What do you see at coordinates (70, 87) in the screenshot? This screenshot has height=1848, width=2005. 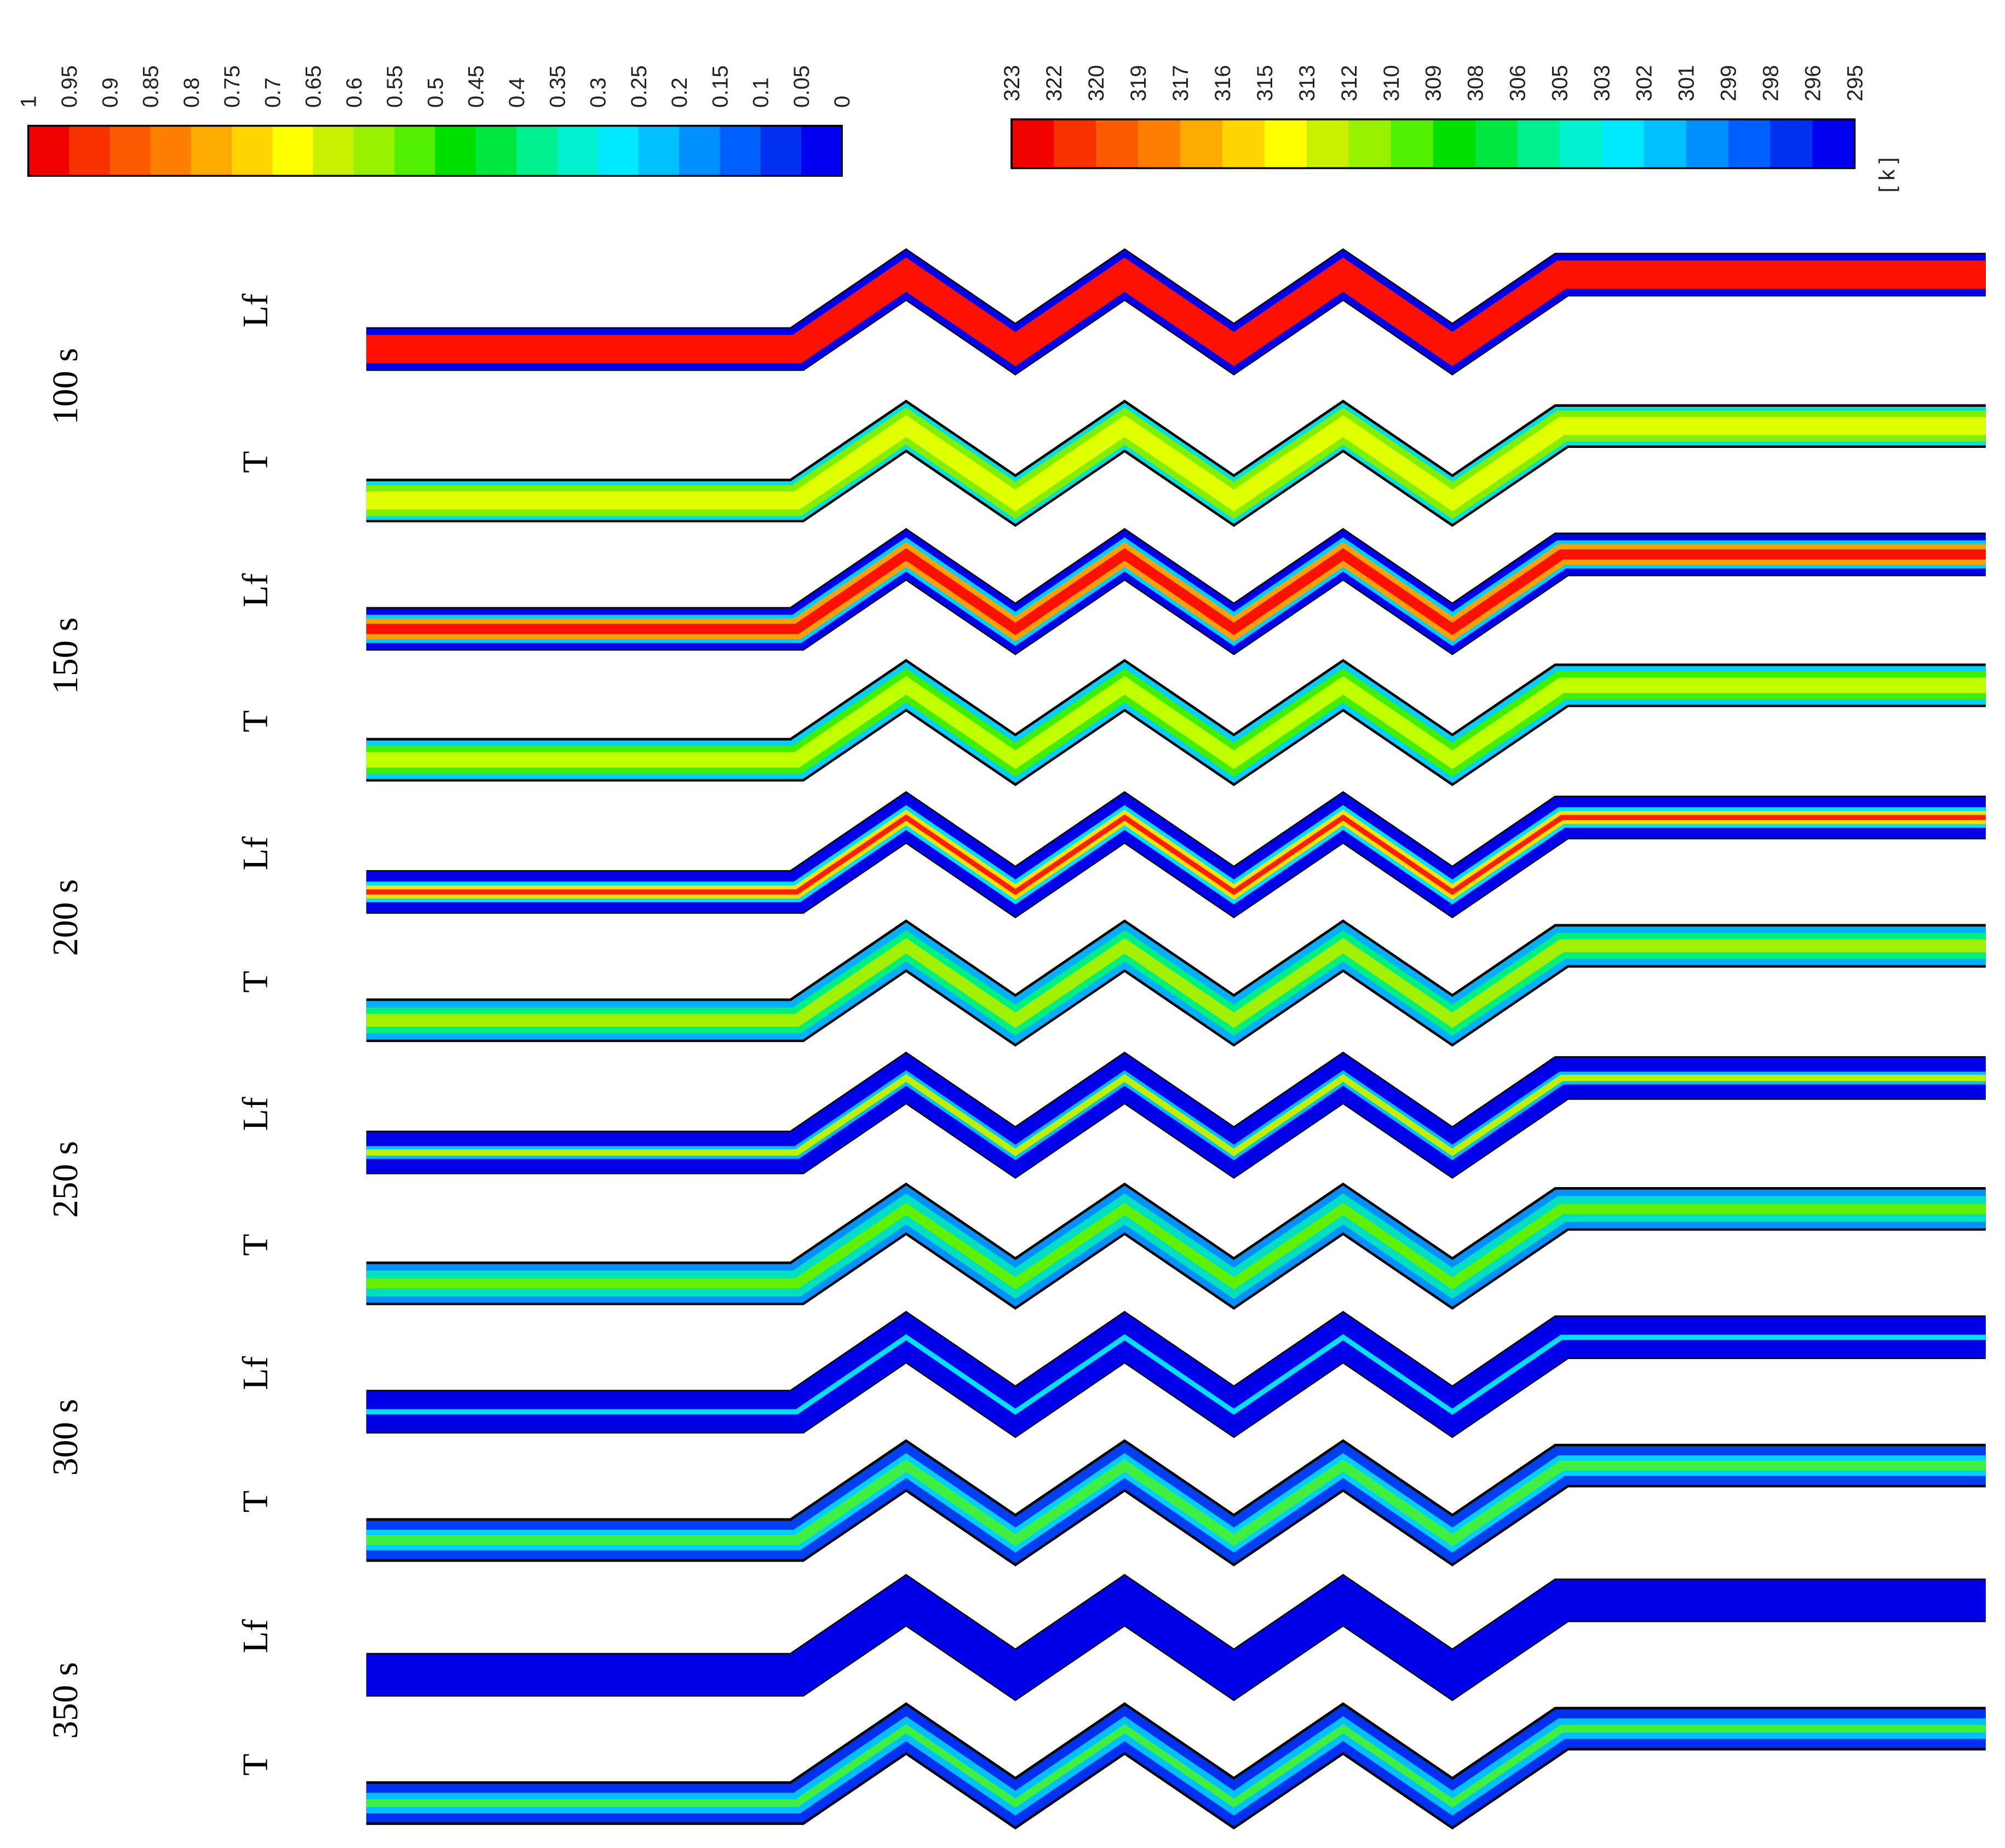 I see `colorbar-label: 0.95` at bounding box center [70, 87].